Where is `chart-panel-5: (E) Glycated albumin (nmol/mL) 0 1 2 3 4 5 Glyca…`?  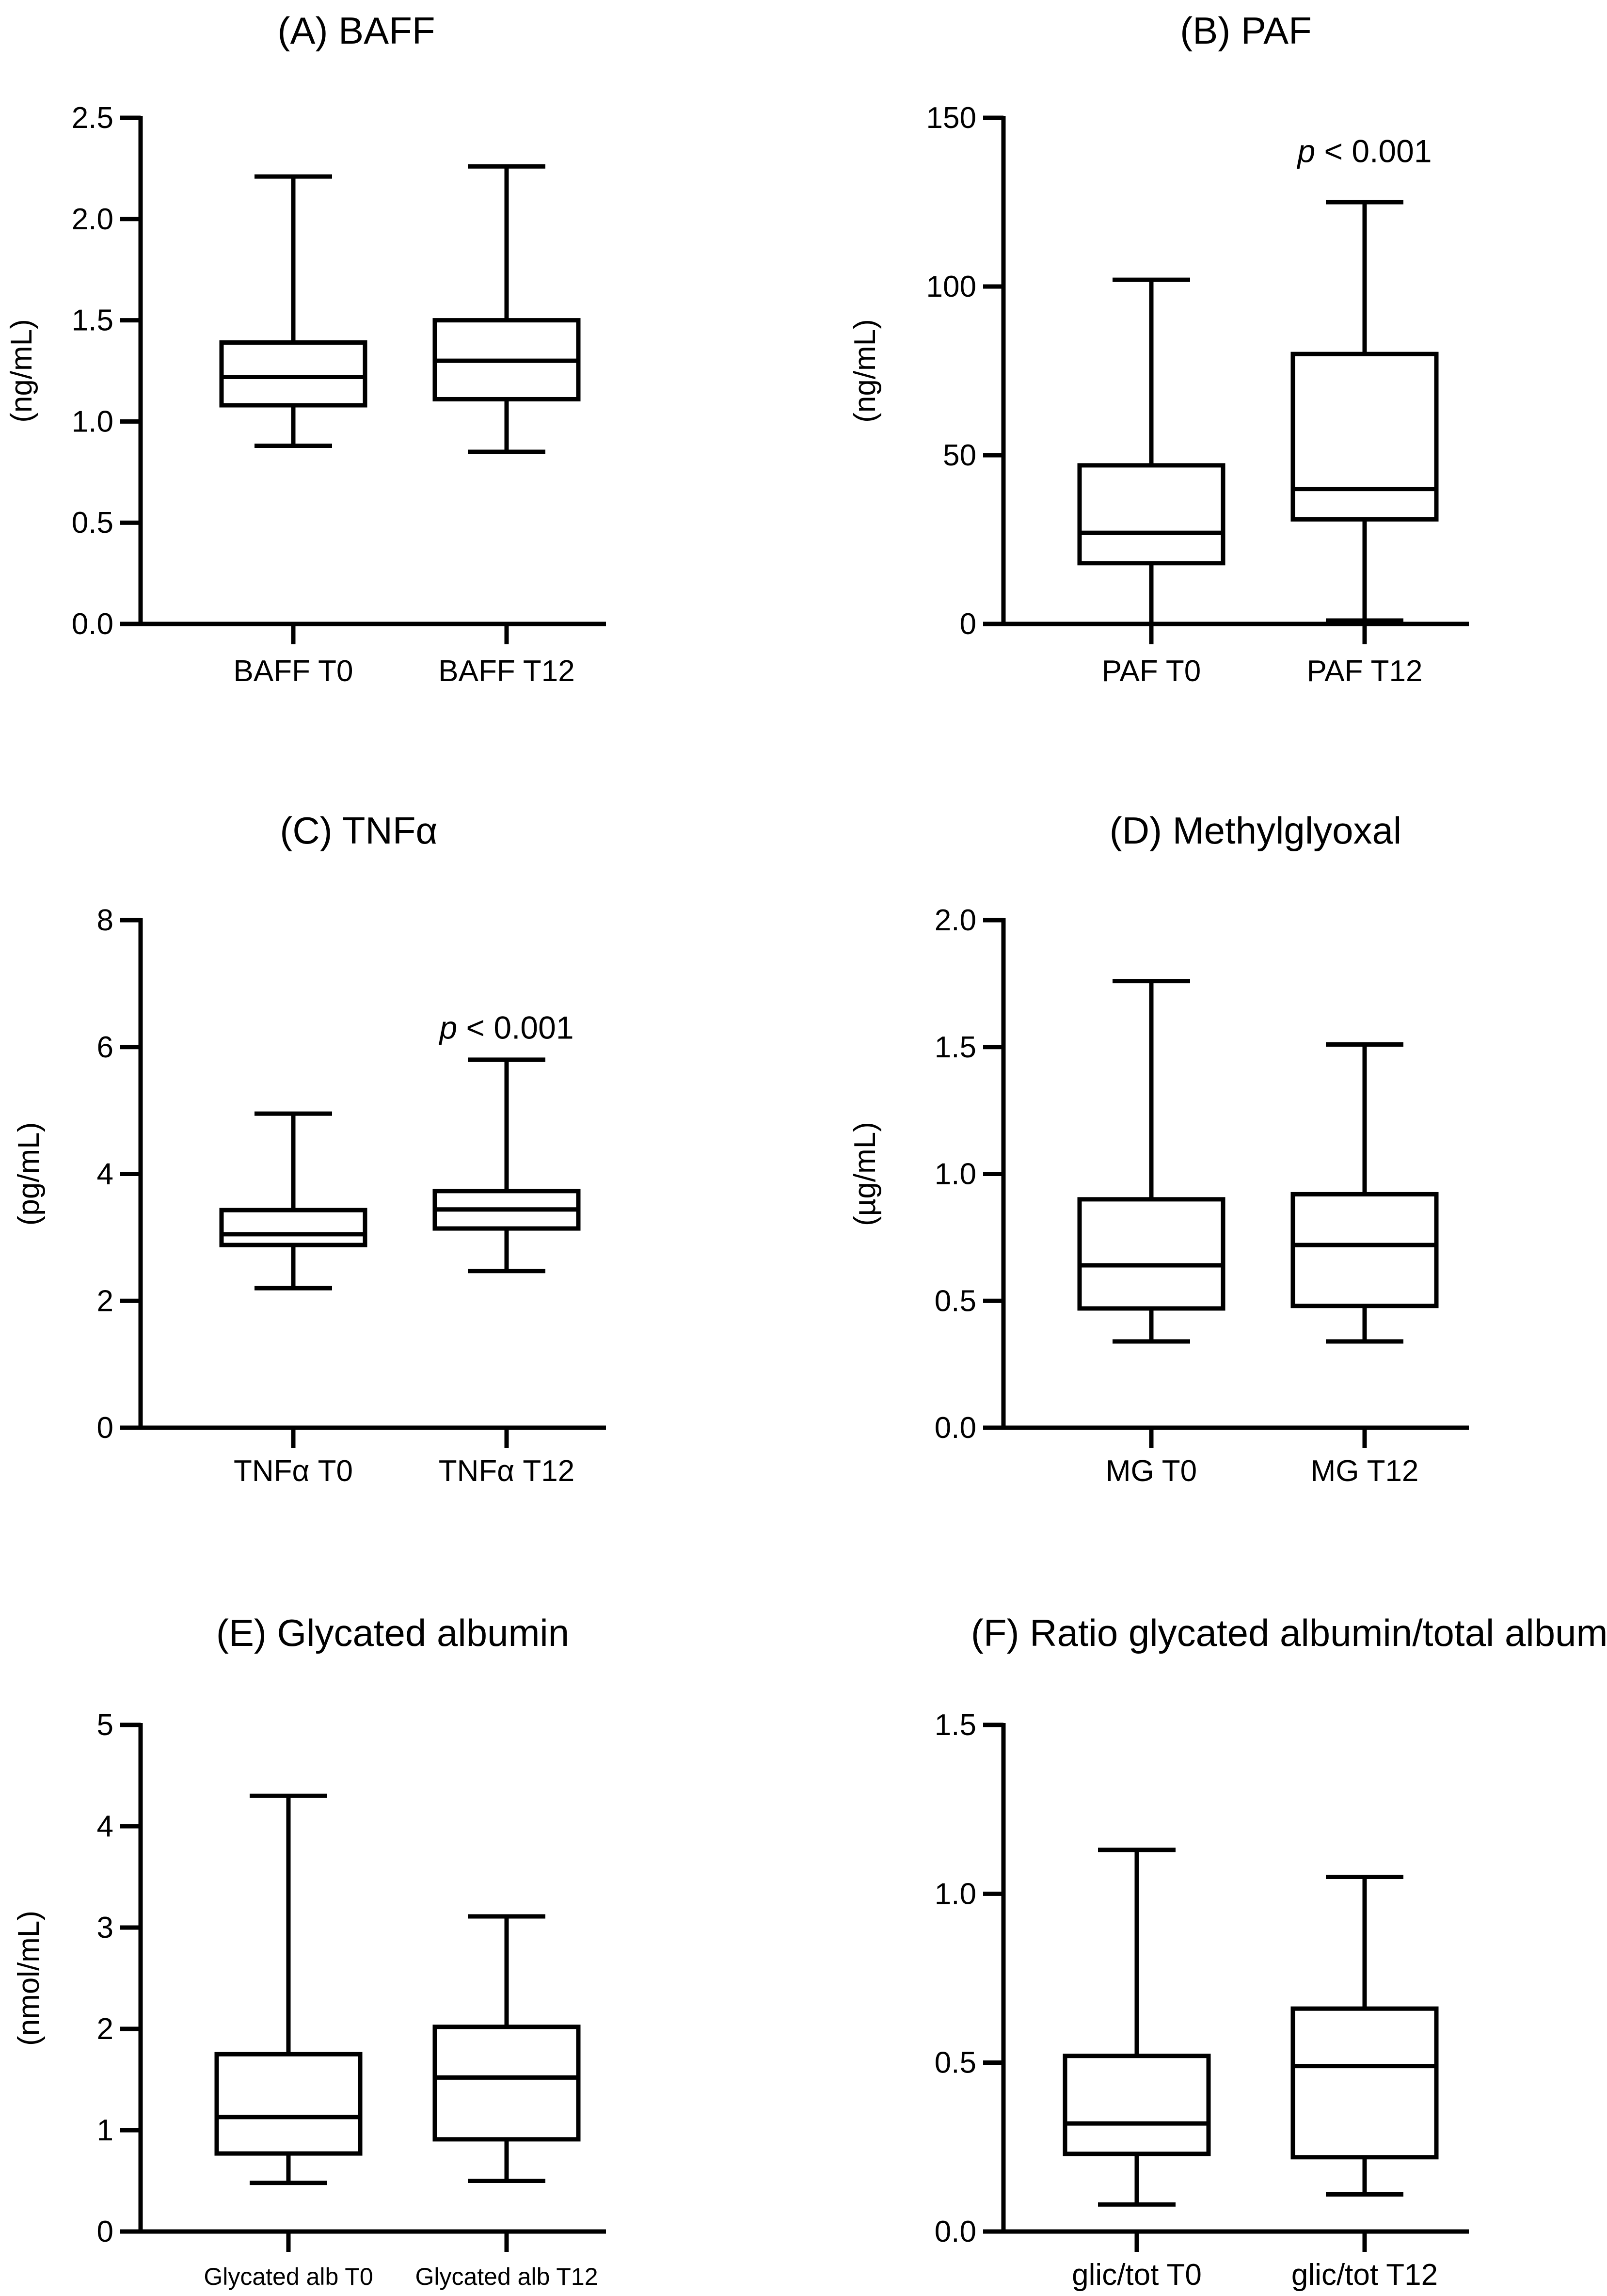 chart-panel-5: (E) Glycated albumin (nmol/mL) 0 1 2 3 4 5 Glyca… is located at coordinates (309, 1950).